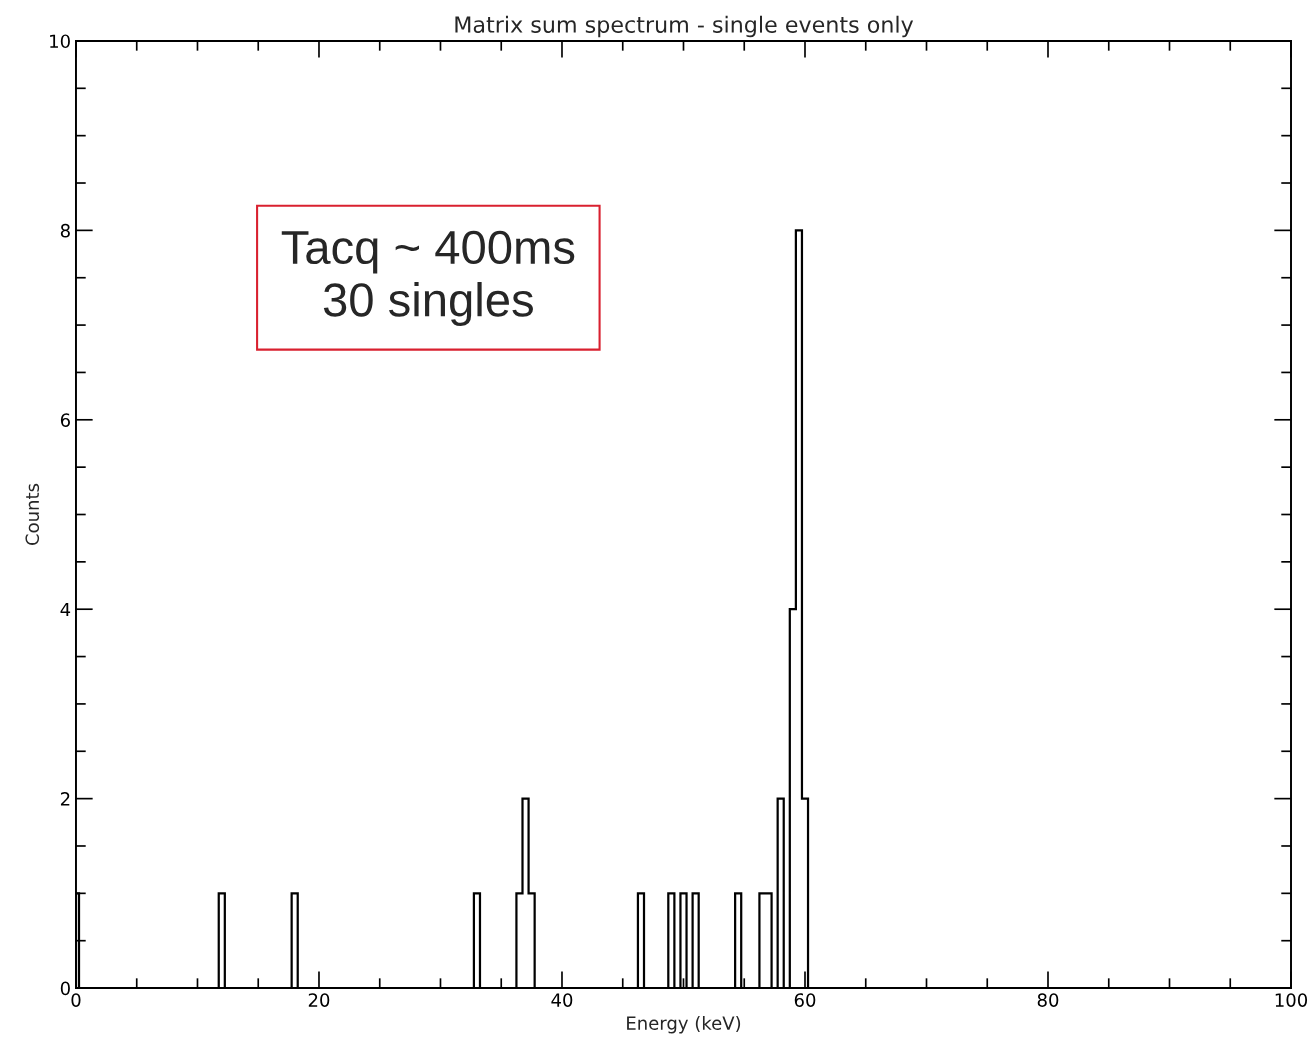  What do you see at coordinates (76, 1000) in the screenshot?
I see `x-tick-label: 0` at bounding box center [76, 1000].